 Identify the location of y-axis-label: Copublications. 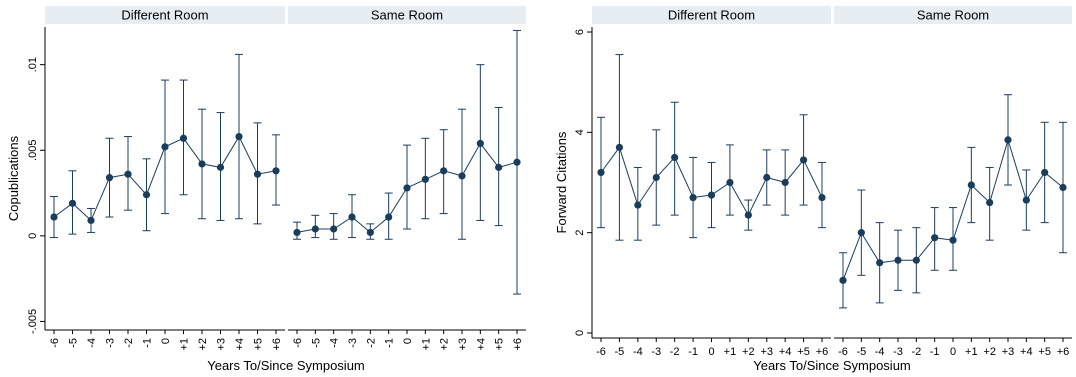
(13, 178).